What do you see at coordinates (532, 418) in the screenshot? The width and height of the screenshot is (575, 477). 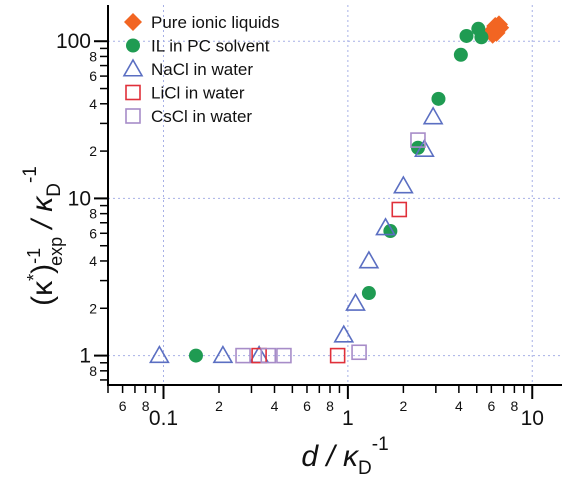 I see `x-tick-label-2: 10` at bounding box center [532, 418].